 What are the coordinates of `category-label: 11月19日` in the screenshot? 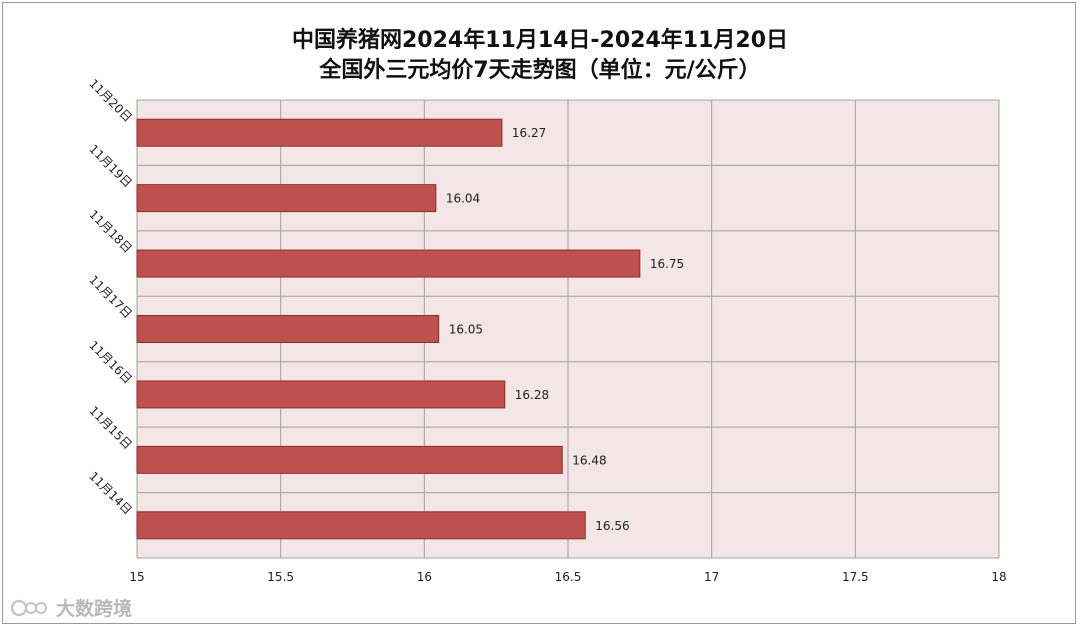 It's located at (110, 166).